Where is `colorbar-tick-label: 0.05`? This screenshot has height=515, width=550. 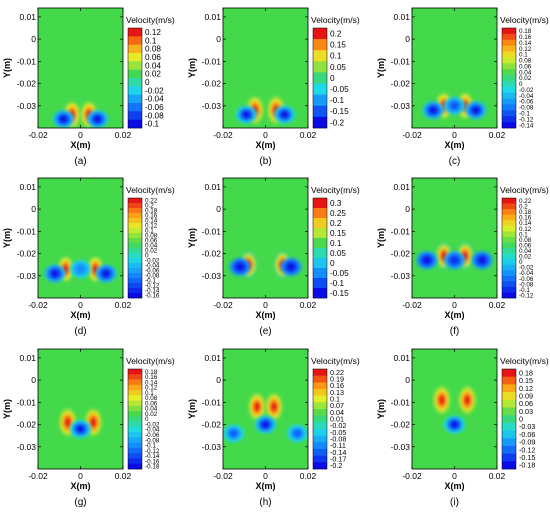 colorbar-tick-label: 0.05 is located at coordinates (338, 253).